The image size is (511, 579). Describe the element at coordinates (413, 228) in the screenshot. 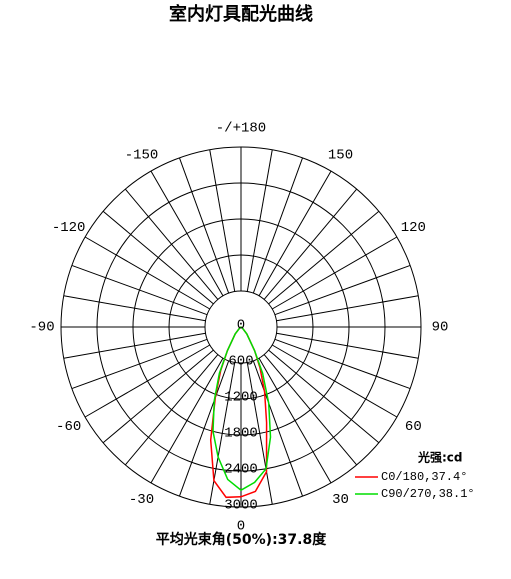

I see `angle-tick-label: 120` at that location.